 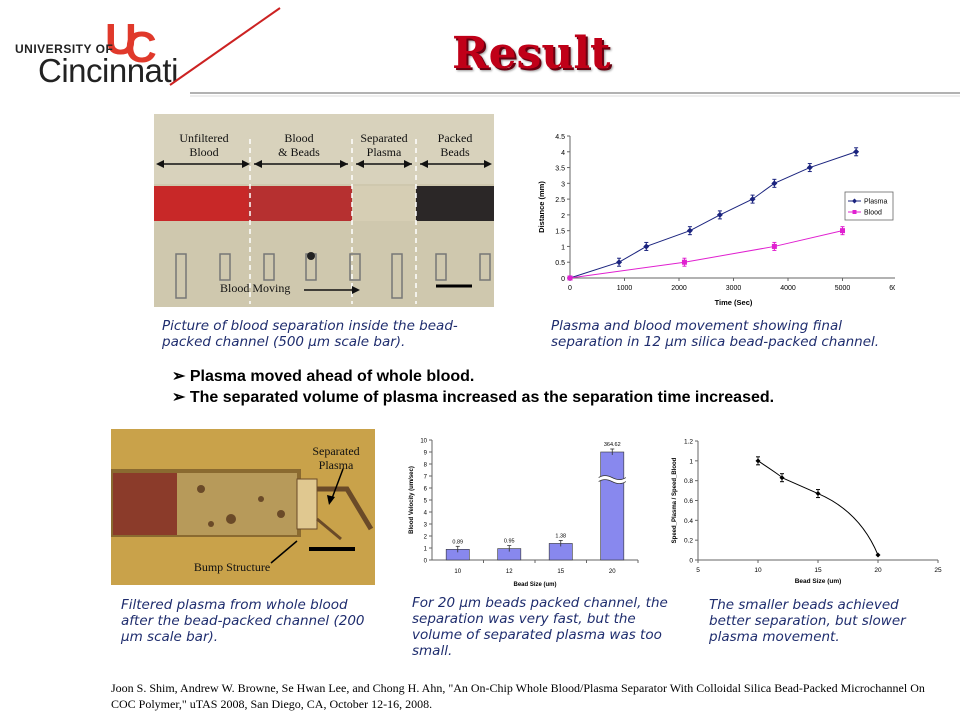 What do you see at coordinates (560, 232) in the screenshot?
I see `y-tick-label: 1.5` at bounding box center [560, 232].